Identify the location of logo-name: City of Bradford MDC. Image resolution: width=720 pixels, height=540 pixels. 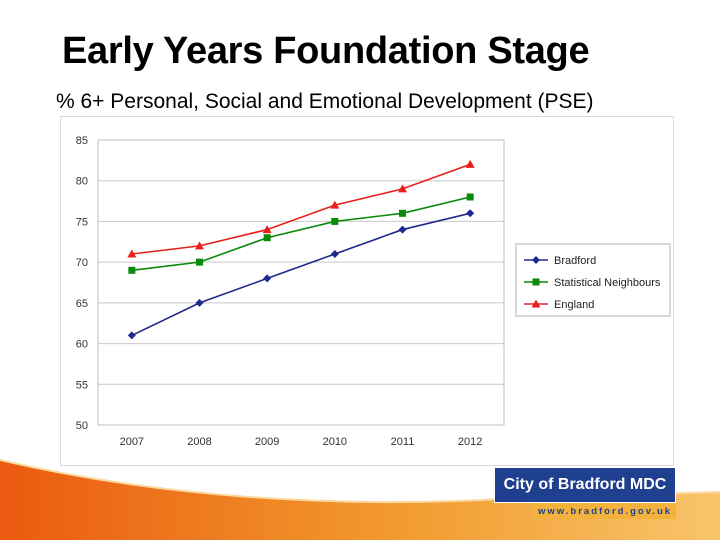
(585, 485).